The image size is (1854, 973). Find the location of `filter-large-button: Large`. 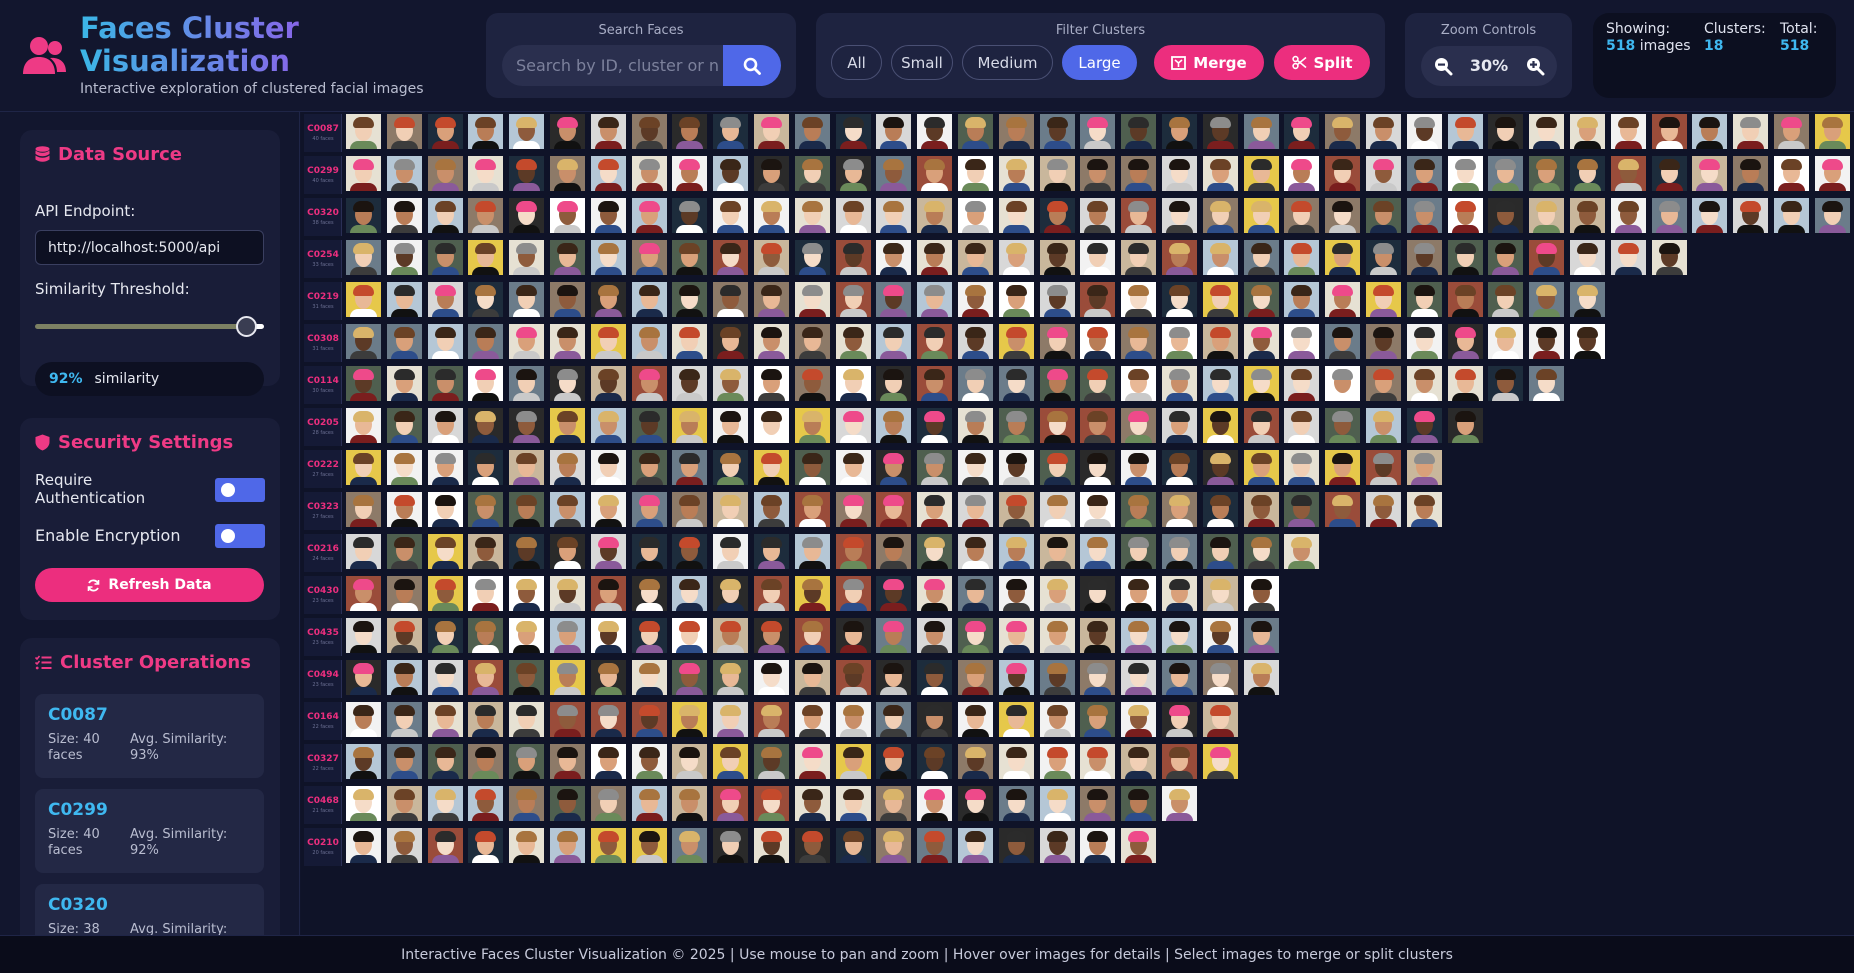

filter-large-button: Large is located at coordinates (1099, 62).